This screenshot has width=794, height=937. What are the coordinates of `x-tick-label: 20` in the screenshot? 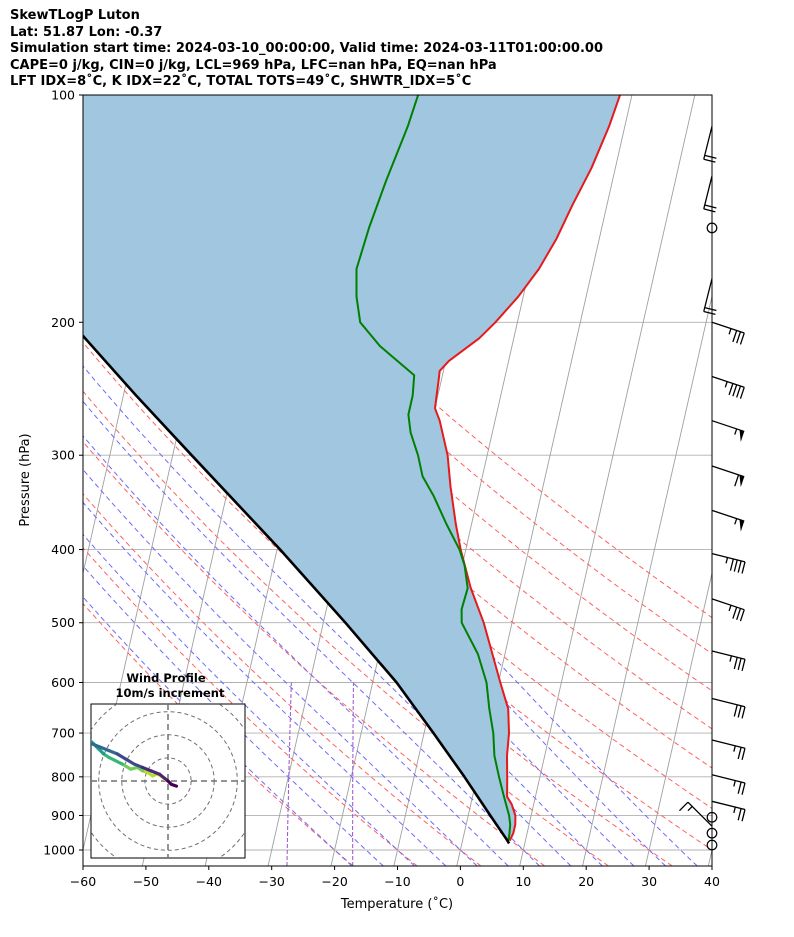 It's located at (586, 881).